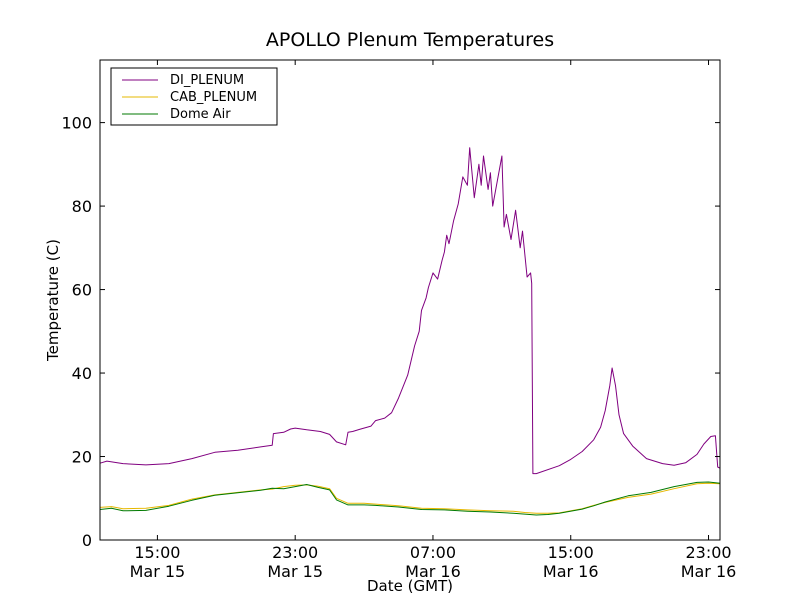  Describe the element at coordinates (82, 373) in the screenshot. I see `y-tick-label: 40` at that location.